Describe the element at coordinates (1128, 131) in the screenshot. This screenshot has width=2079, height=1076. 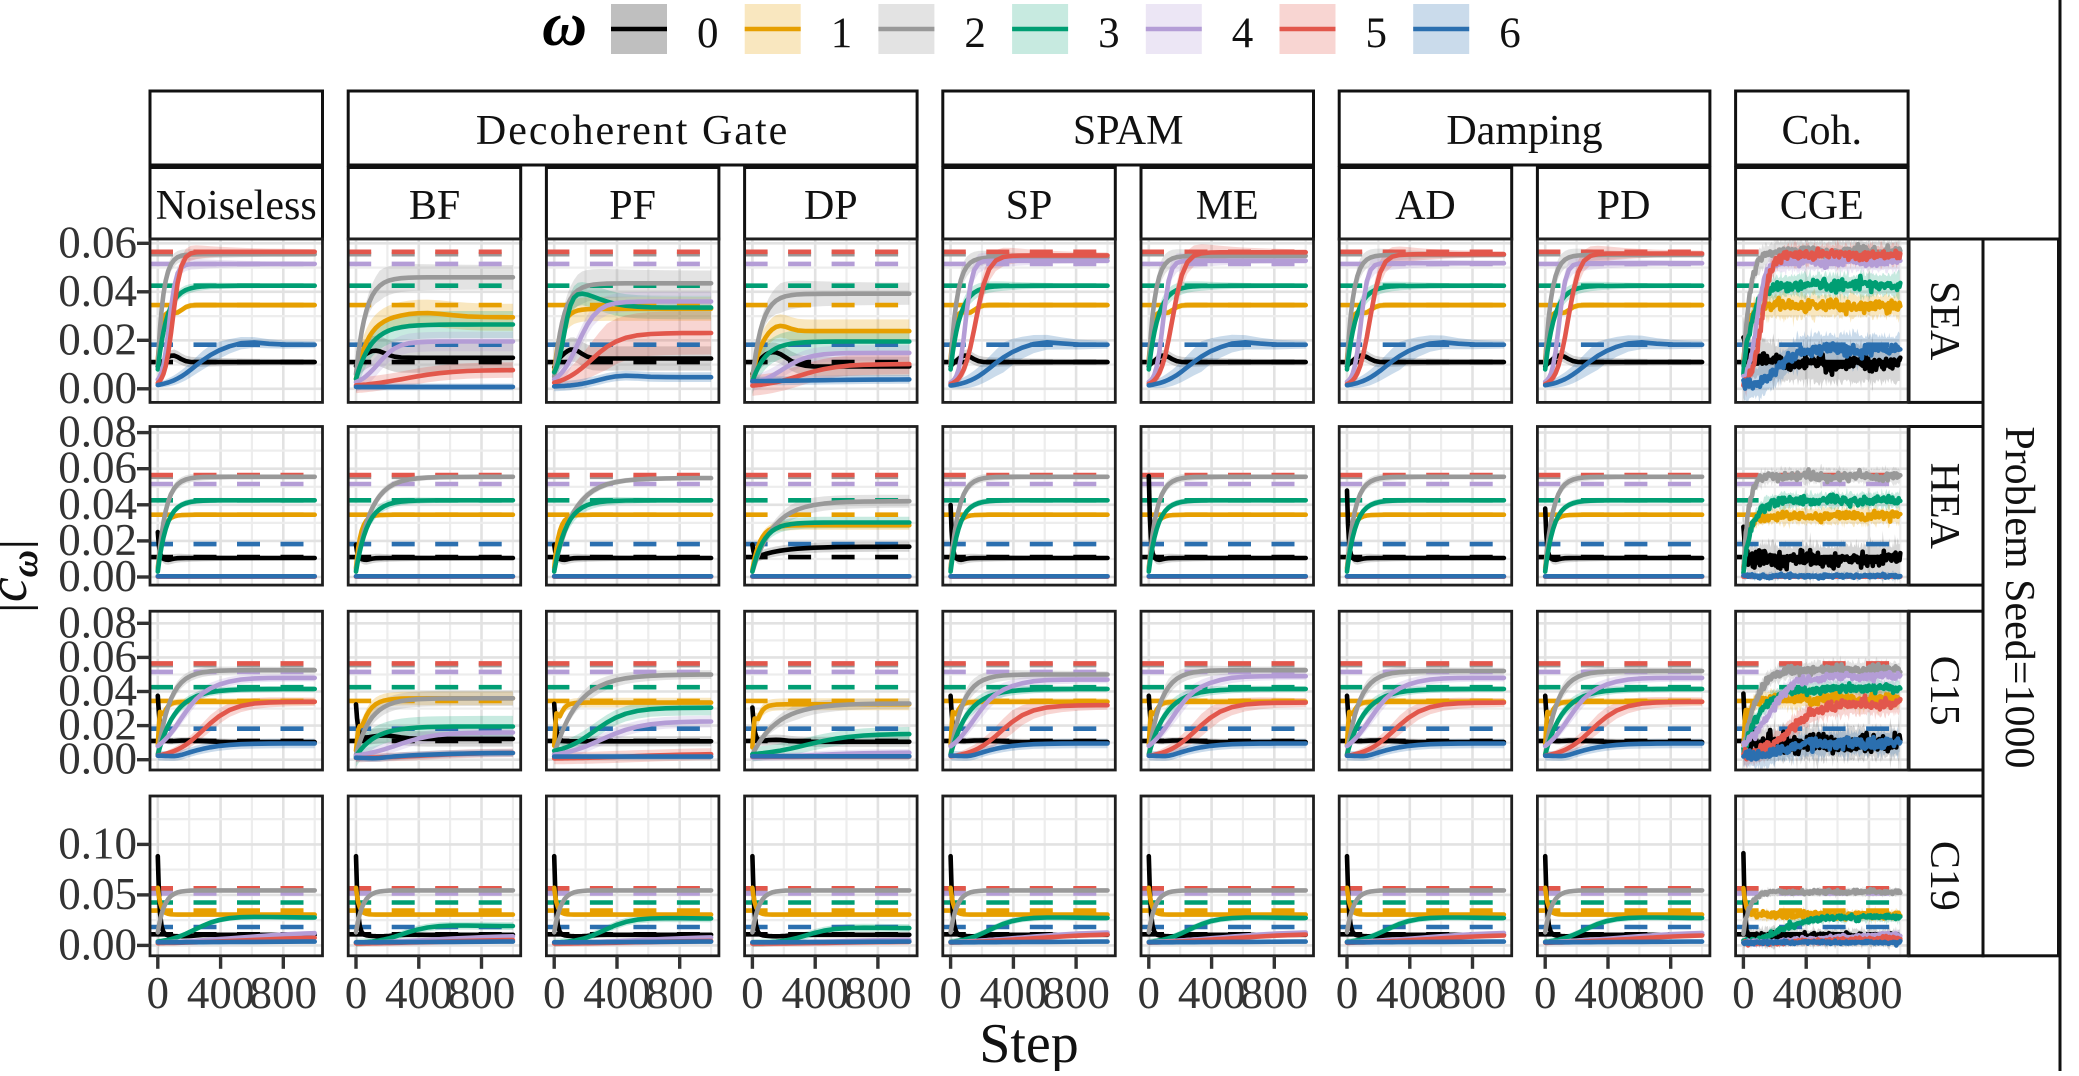
I see `svg-text: SPAM` at that location.